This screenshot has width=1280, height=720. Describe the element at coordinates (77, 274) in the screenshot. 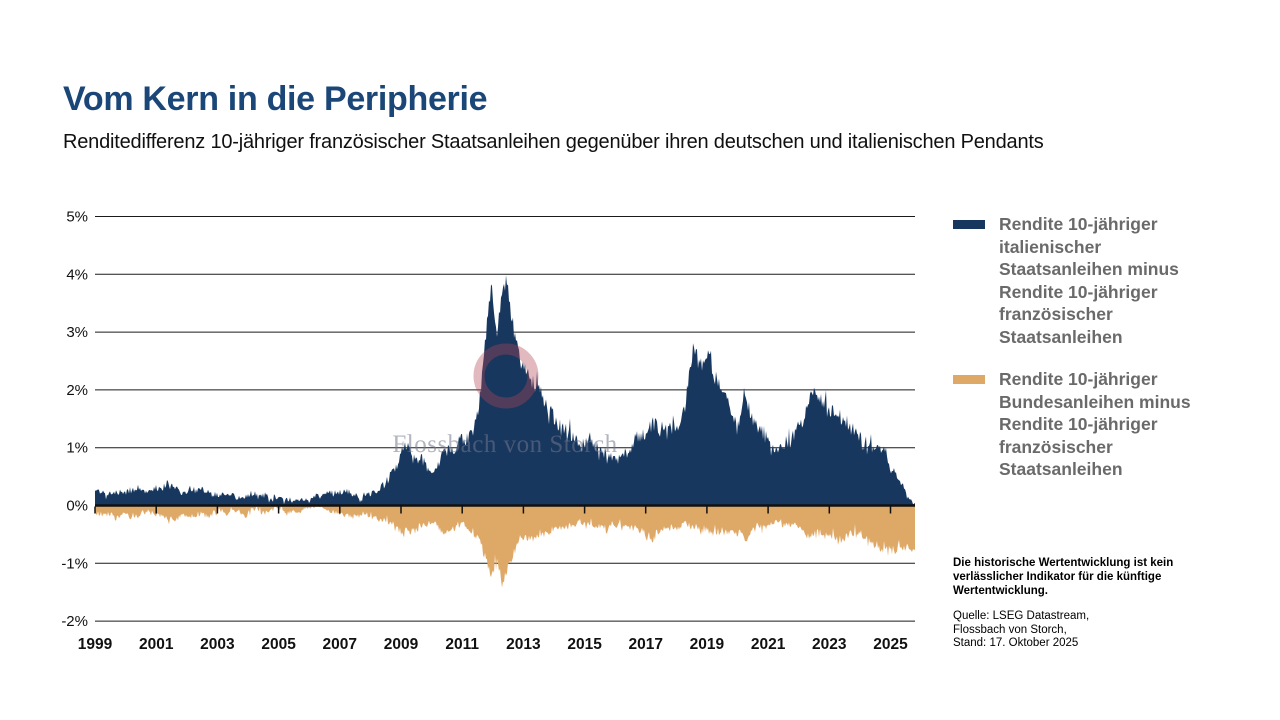

I see `svg-text: 4%` at that location.